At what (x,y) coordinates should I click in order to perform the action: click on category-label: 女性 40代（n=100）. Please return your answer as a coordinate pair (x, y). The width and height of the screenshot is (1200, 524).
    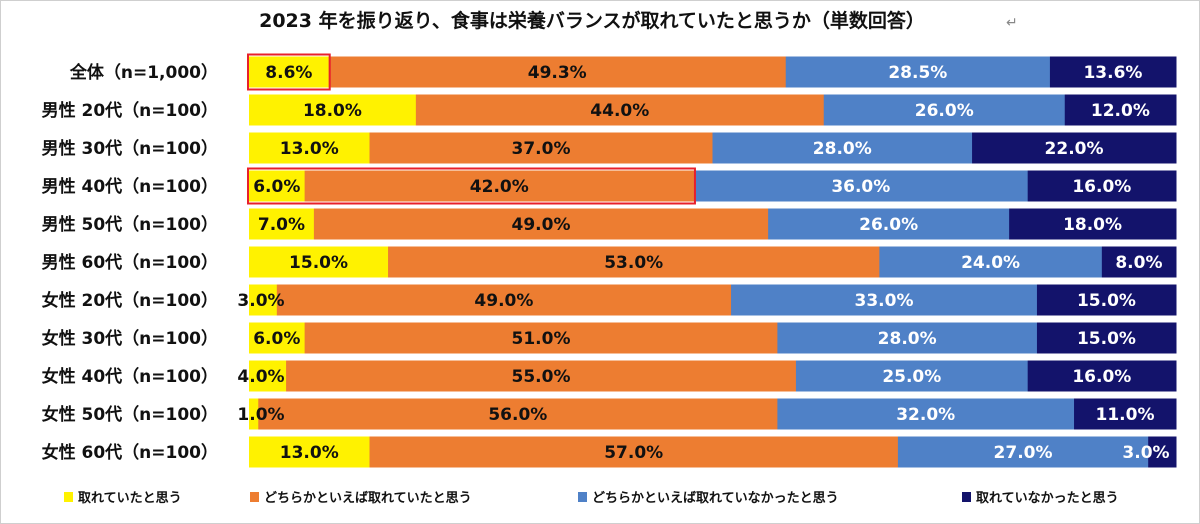
    Looking at the image, I should click on (130, 376).